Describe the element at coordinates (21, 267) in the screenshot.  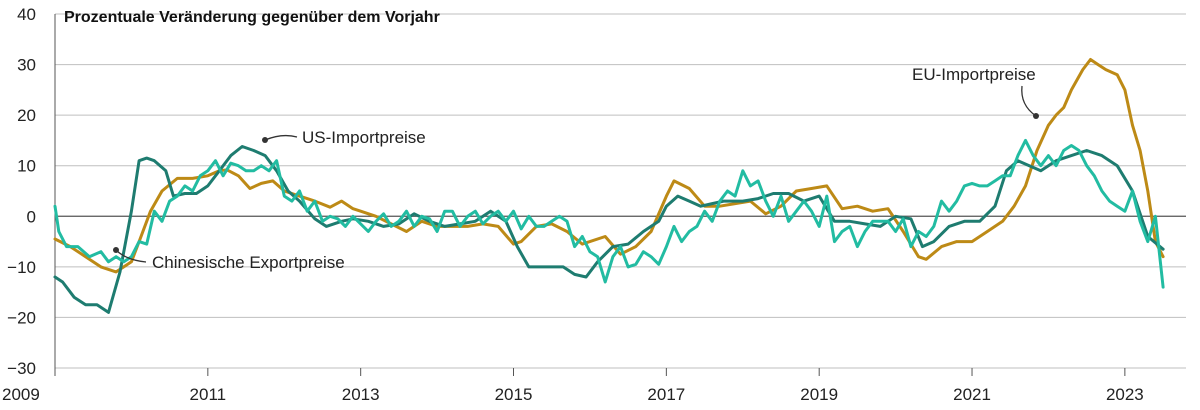
I see `y-tick-label-minus-10: −10` at that location.